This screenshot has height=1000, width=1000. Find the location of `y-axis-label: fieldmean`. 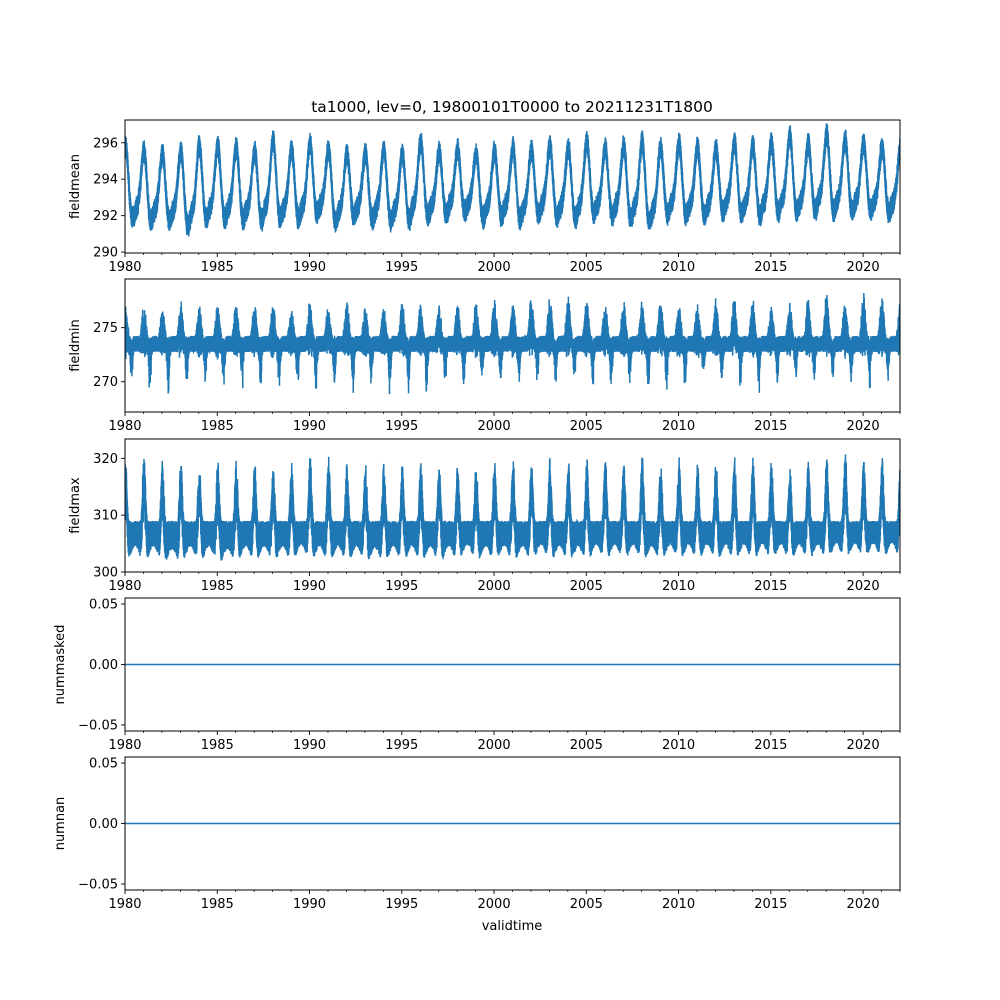

y-axis-label: fieldmean is located at coordinates (75, 186).